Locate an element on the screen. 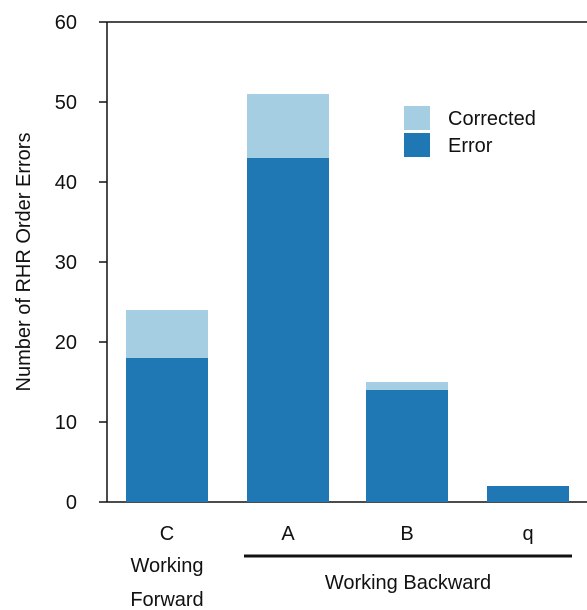 The width and height of the screenshot is (587, 610). legend-swatch-error is located at coordinates (417, 145).